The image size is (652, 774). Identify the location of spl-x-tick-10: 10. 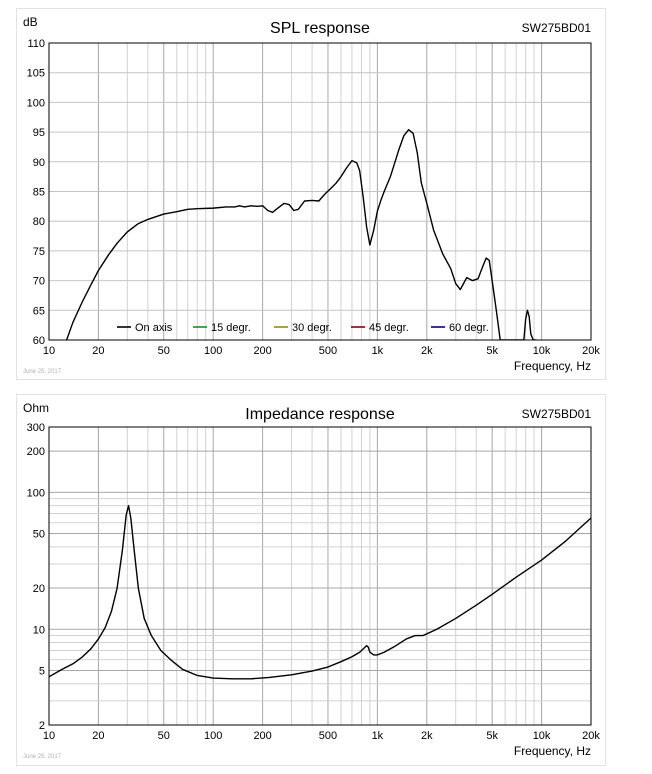
(49, 351).